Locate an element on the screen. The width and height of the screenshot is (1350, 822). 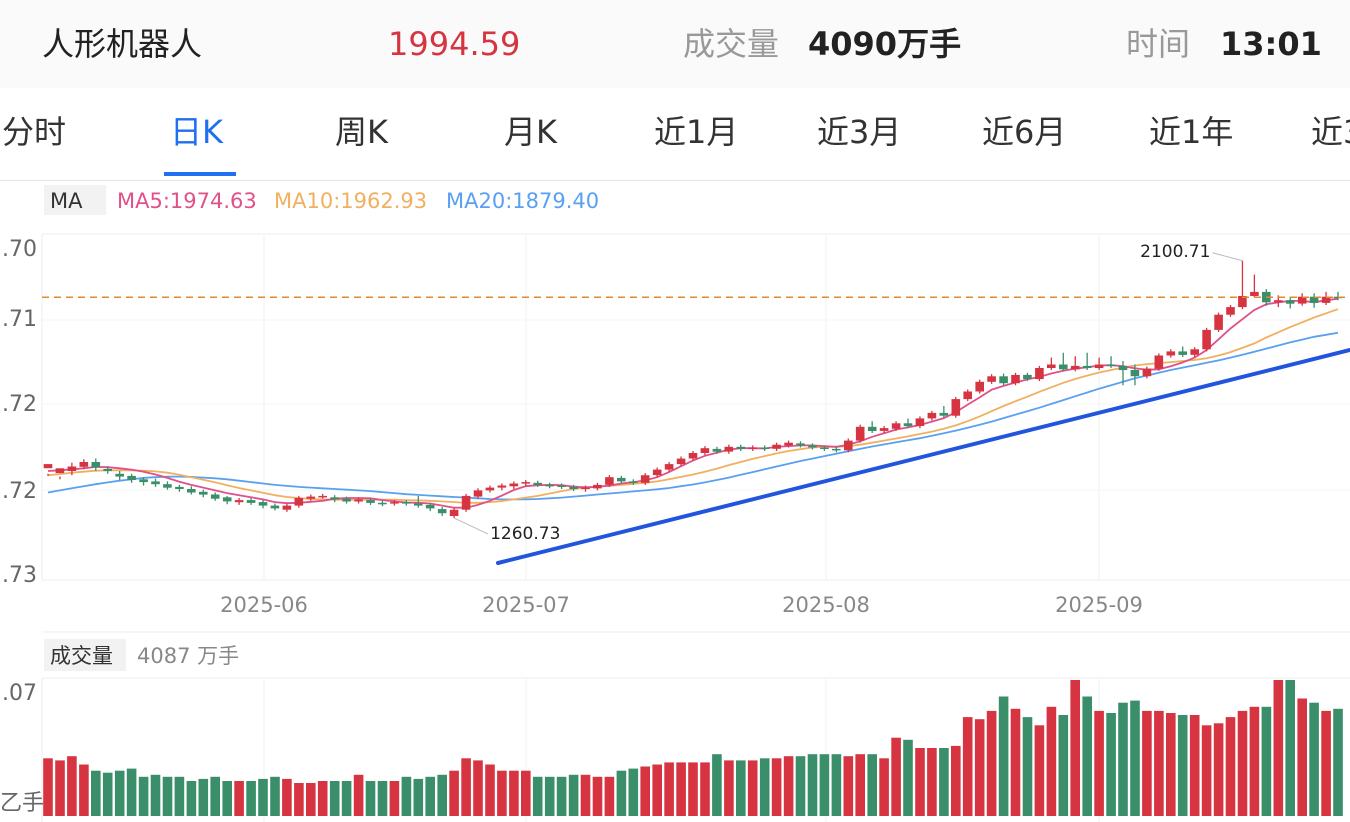
tab-3-months: 近3月 is located at coordinates (859, 132).